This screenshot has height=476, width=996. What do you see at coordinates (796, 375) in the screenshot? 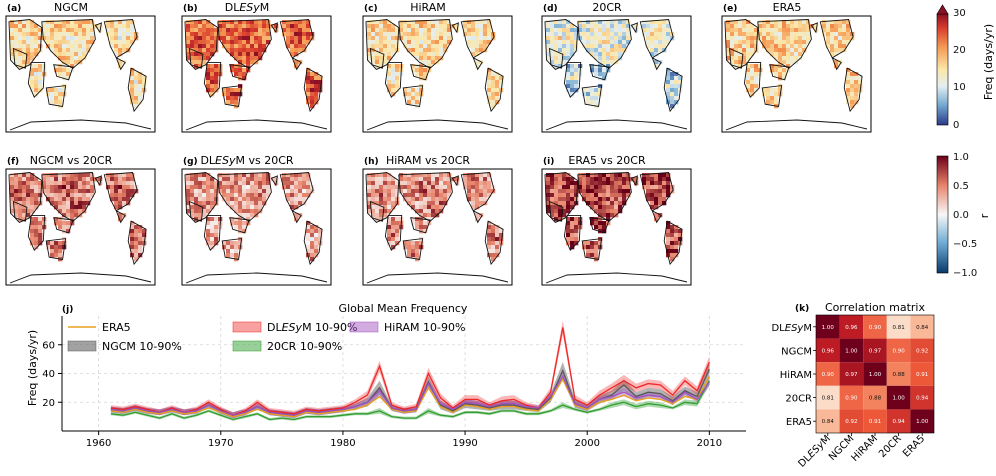
I see `heatmap-row-label: HiRAM` at bounding box center [796, 375].